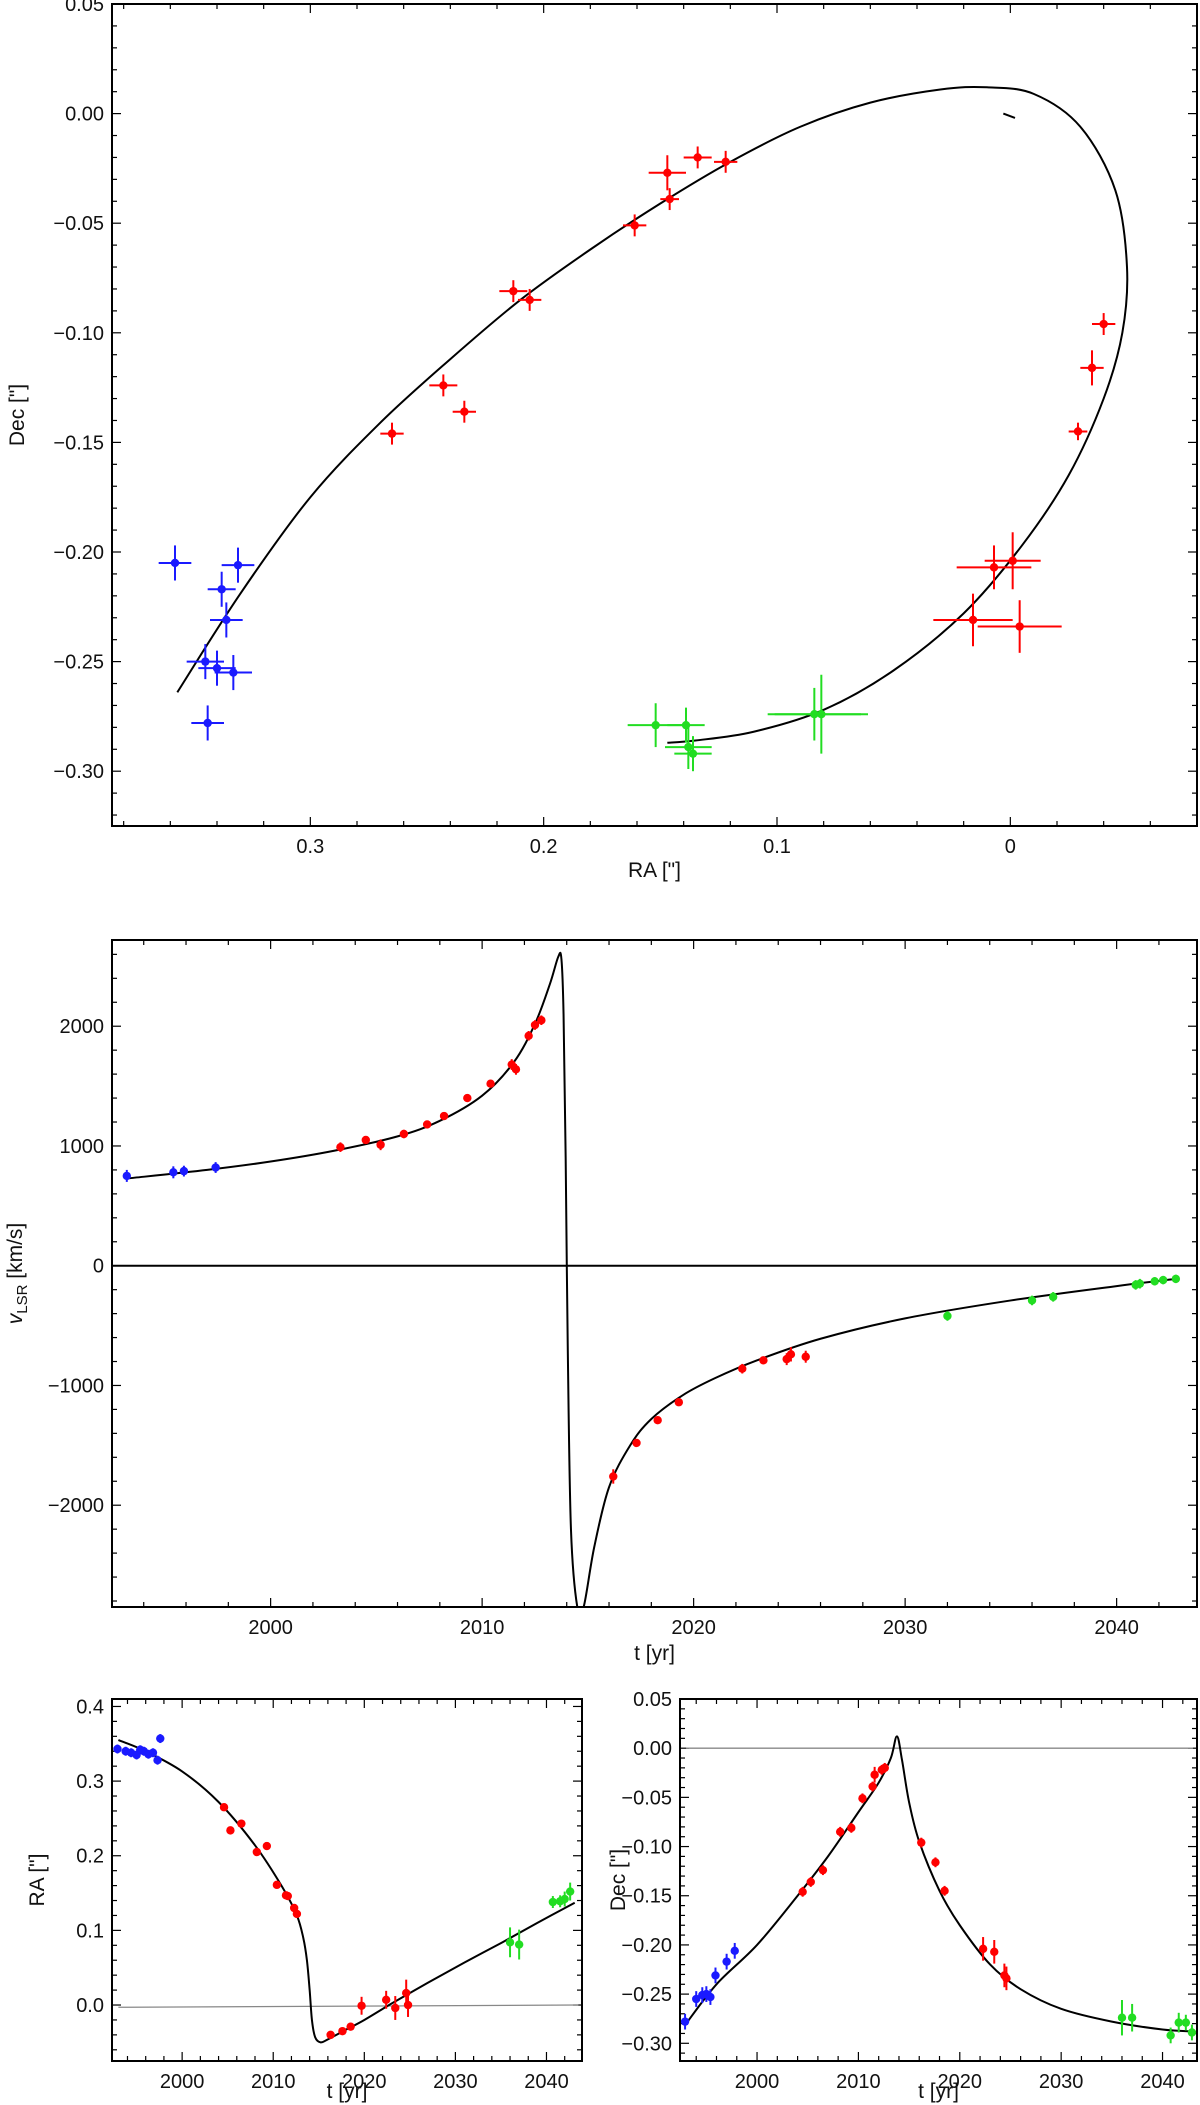 The image size is (1200, 2105). I want to click on orbit-orbit-segment, so click(1009, 115).